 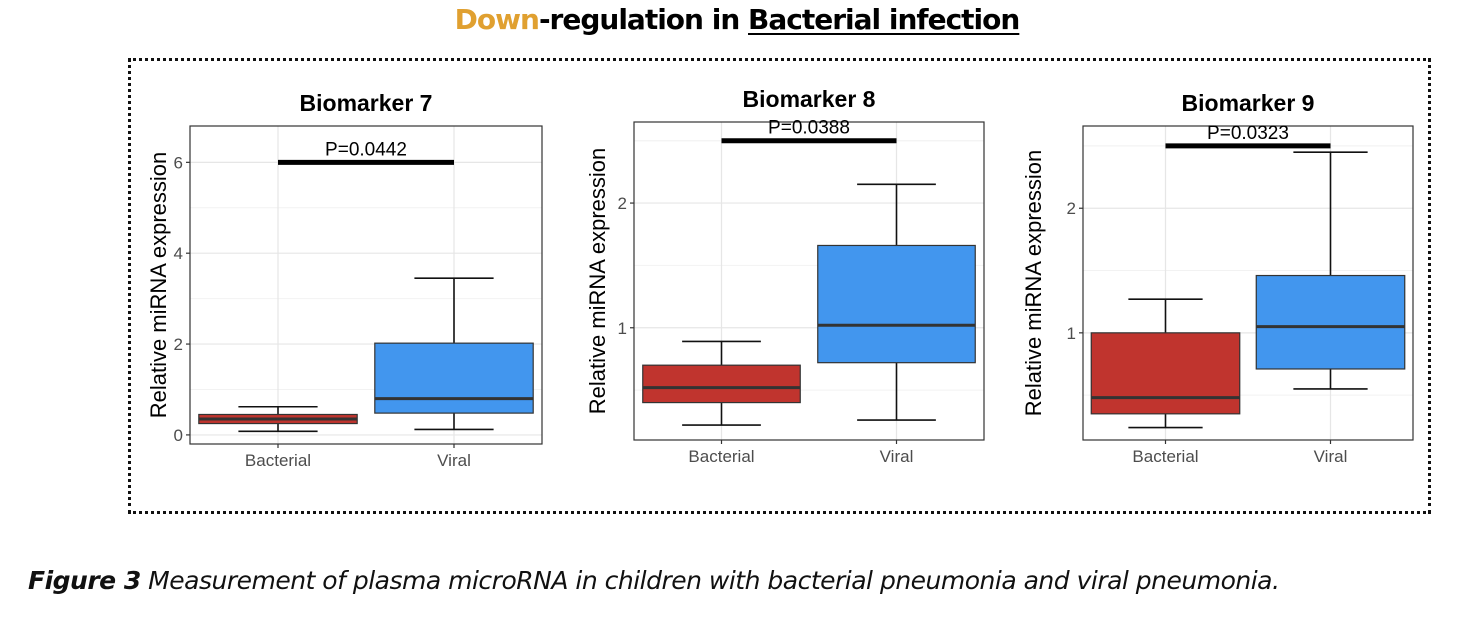 What do you see at coordinates (178, 253) in the screenshot?
I see `y-tick-label: 4` at bounding box center [178, 253].